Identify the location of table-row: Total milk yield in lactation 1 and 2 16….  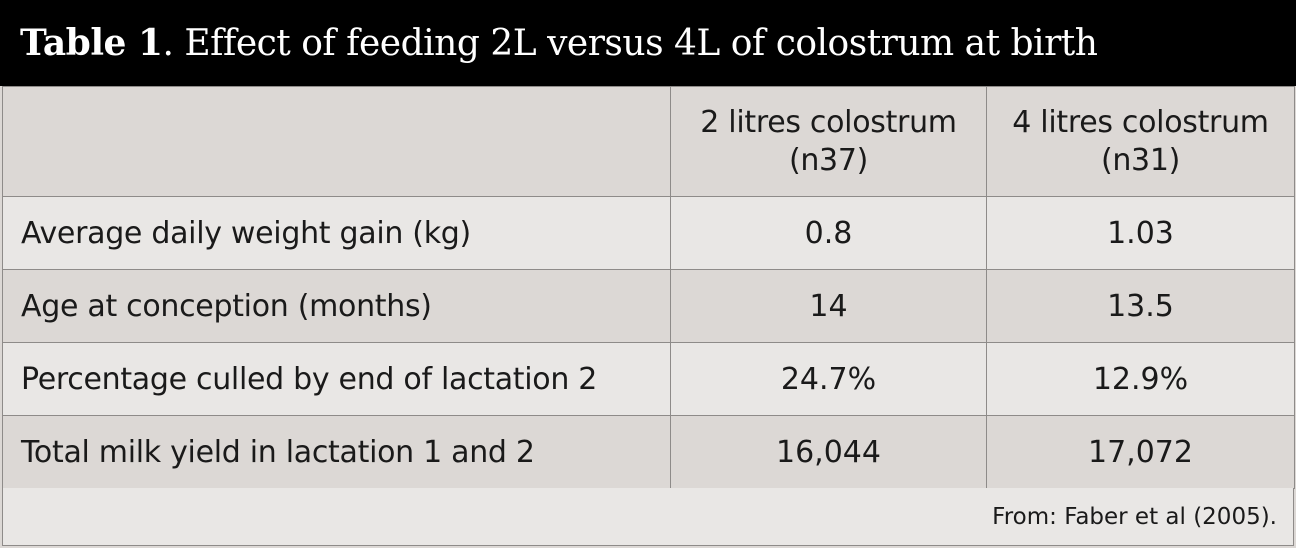
(648, 452).